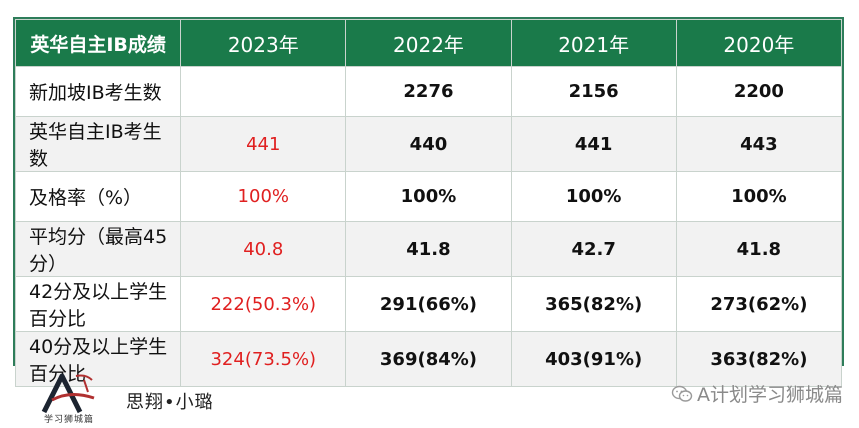 The width and height of the screenshot is (859, 428). Describe the element at coordinates (98, 249) in the screenshot. I see `row-label: 平均分（最高45分）` at that location.